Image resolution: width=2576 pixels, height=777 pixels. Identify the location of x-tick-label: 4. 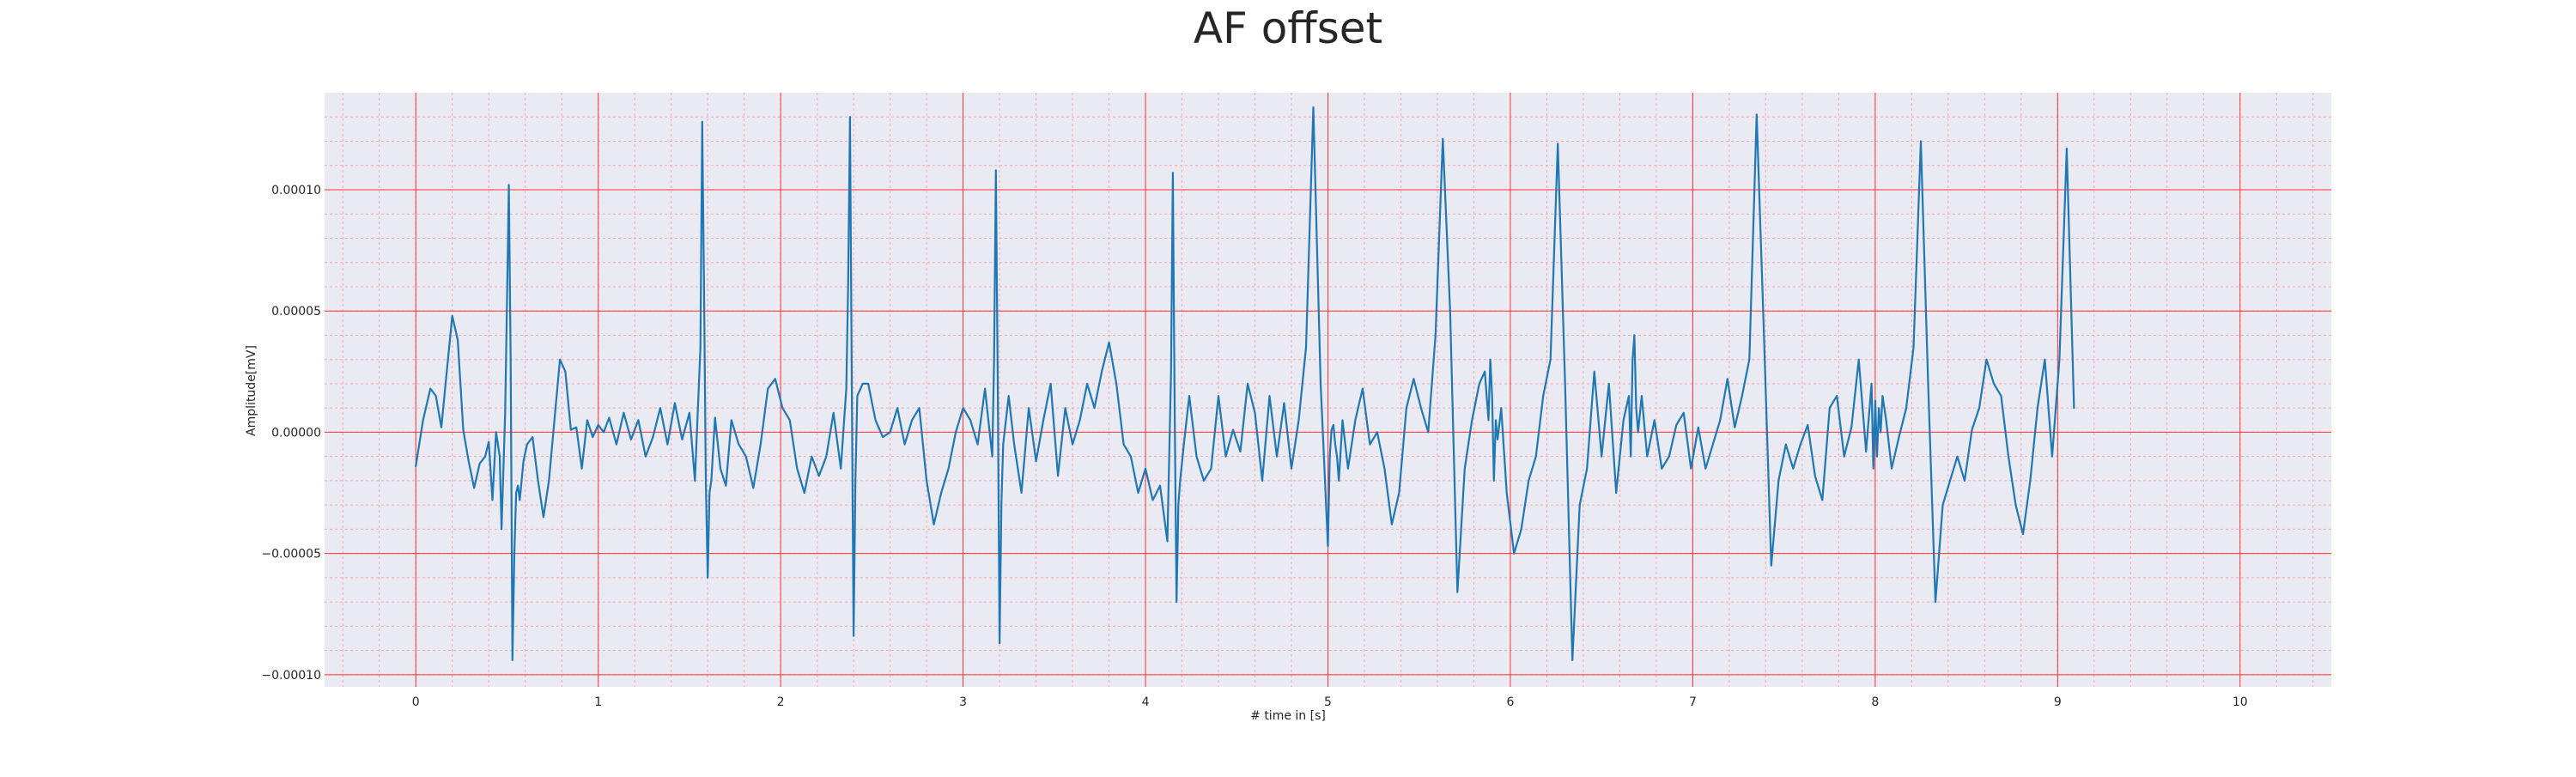
(1146, 702).